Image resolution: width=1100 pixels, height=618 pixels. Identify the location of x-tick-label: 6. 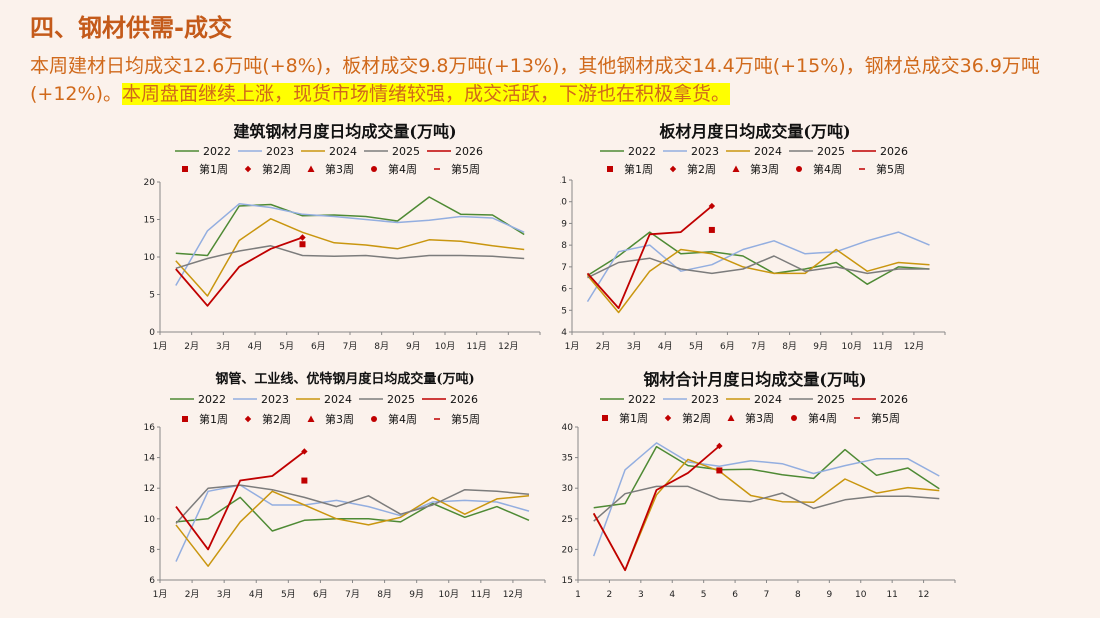
(735, 595).